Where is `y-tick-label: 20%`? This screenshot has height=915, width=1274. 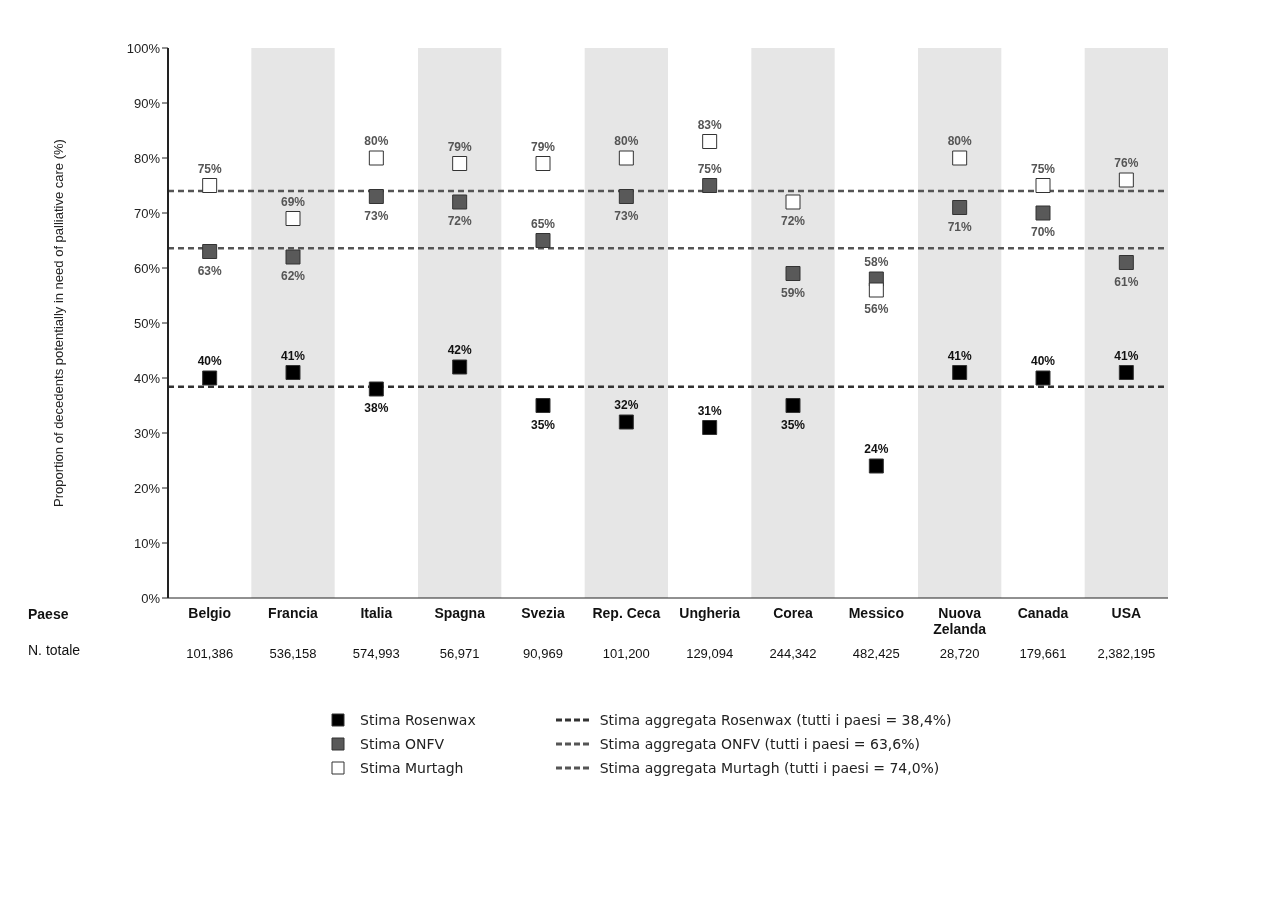
y-tick-label: 20% is located at coordinates (147, 488).